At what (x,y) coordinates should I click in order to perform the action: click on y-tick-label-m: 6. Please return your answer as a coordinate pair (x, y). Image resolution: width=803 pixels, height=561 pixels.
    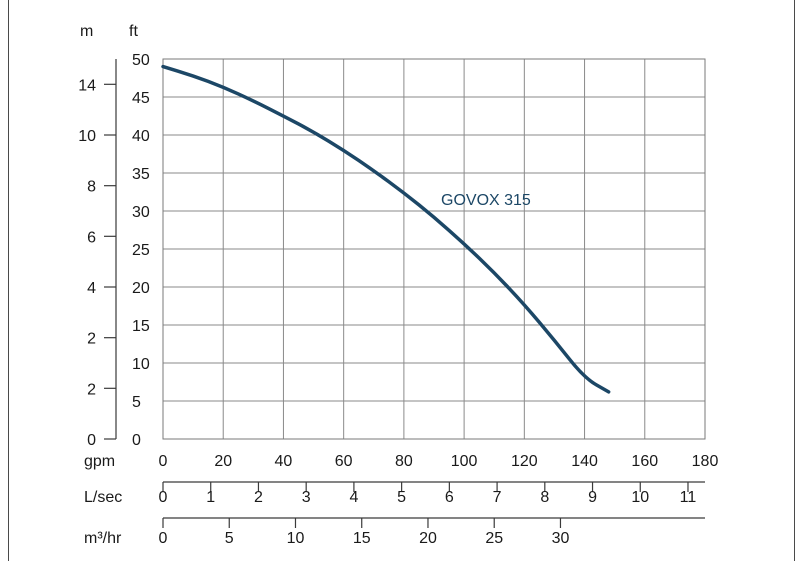
    Looking at the image, I should click on (91, 237).